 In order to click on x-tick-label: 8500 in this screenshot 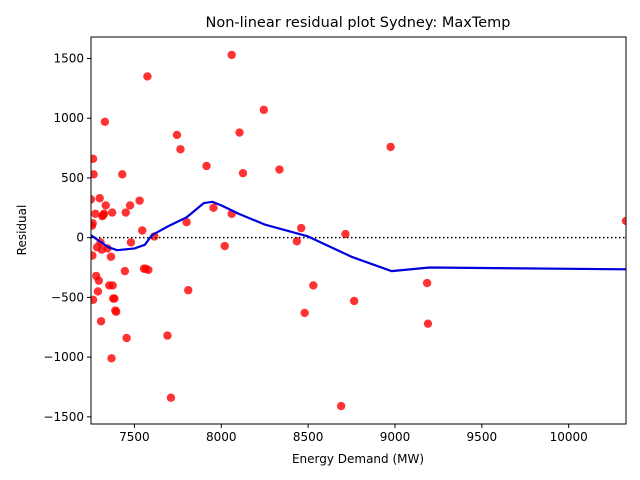, I will do `click(308, 437)`.